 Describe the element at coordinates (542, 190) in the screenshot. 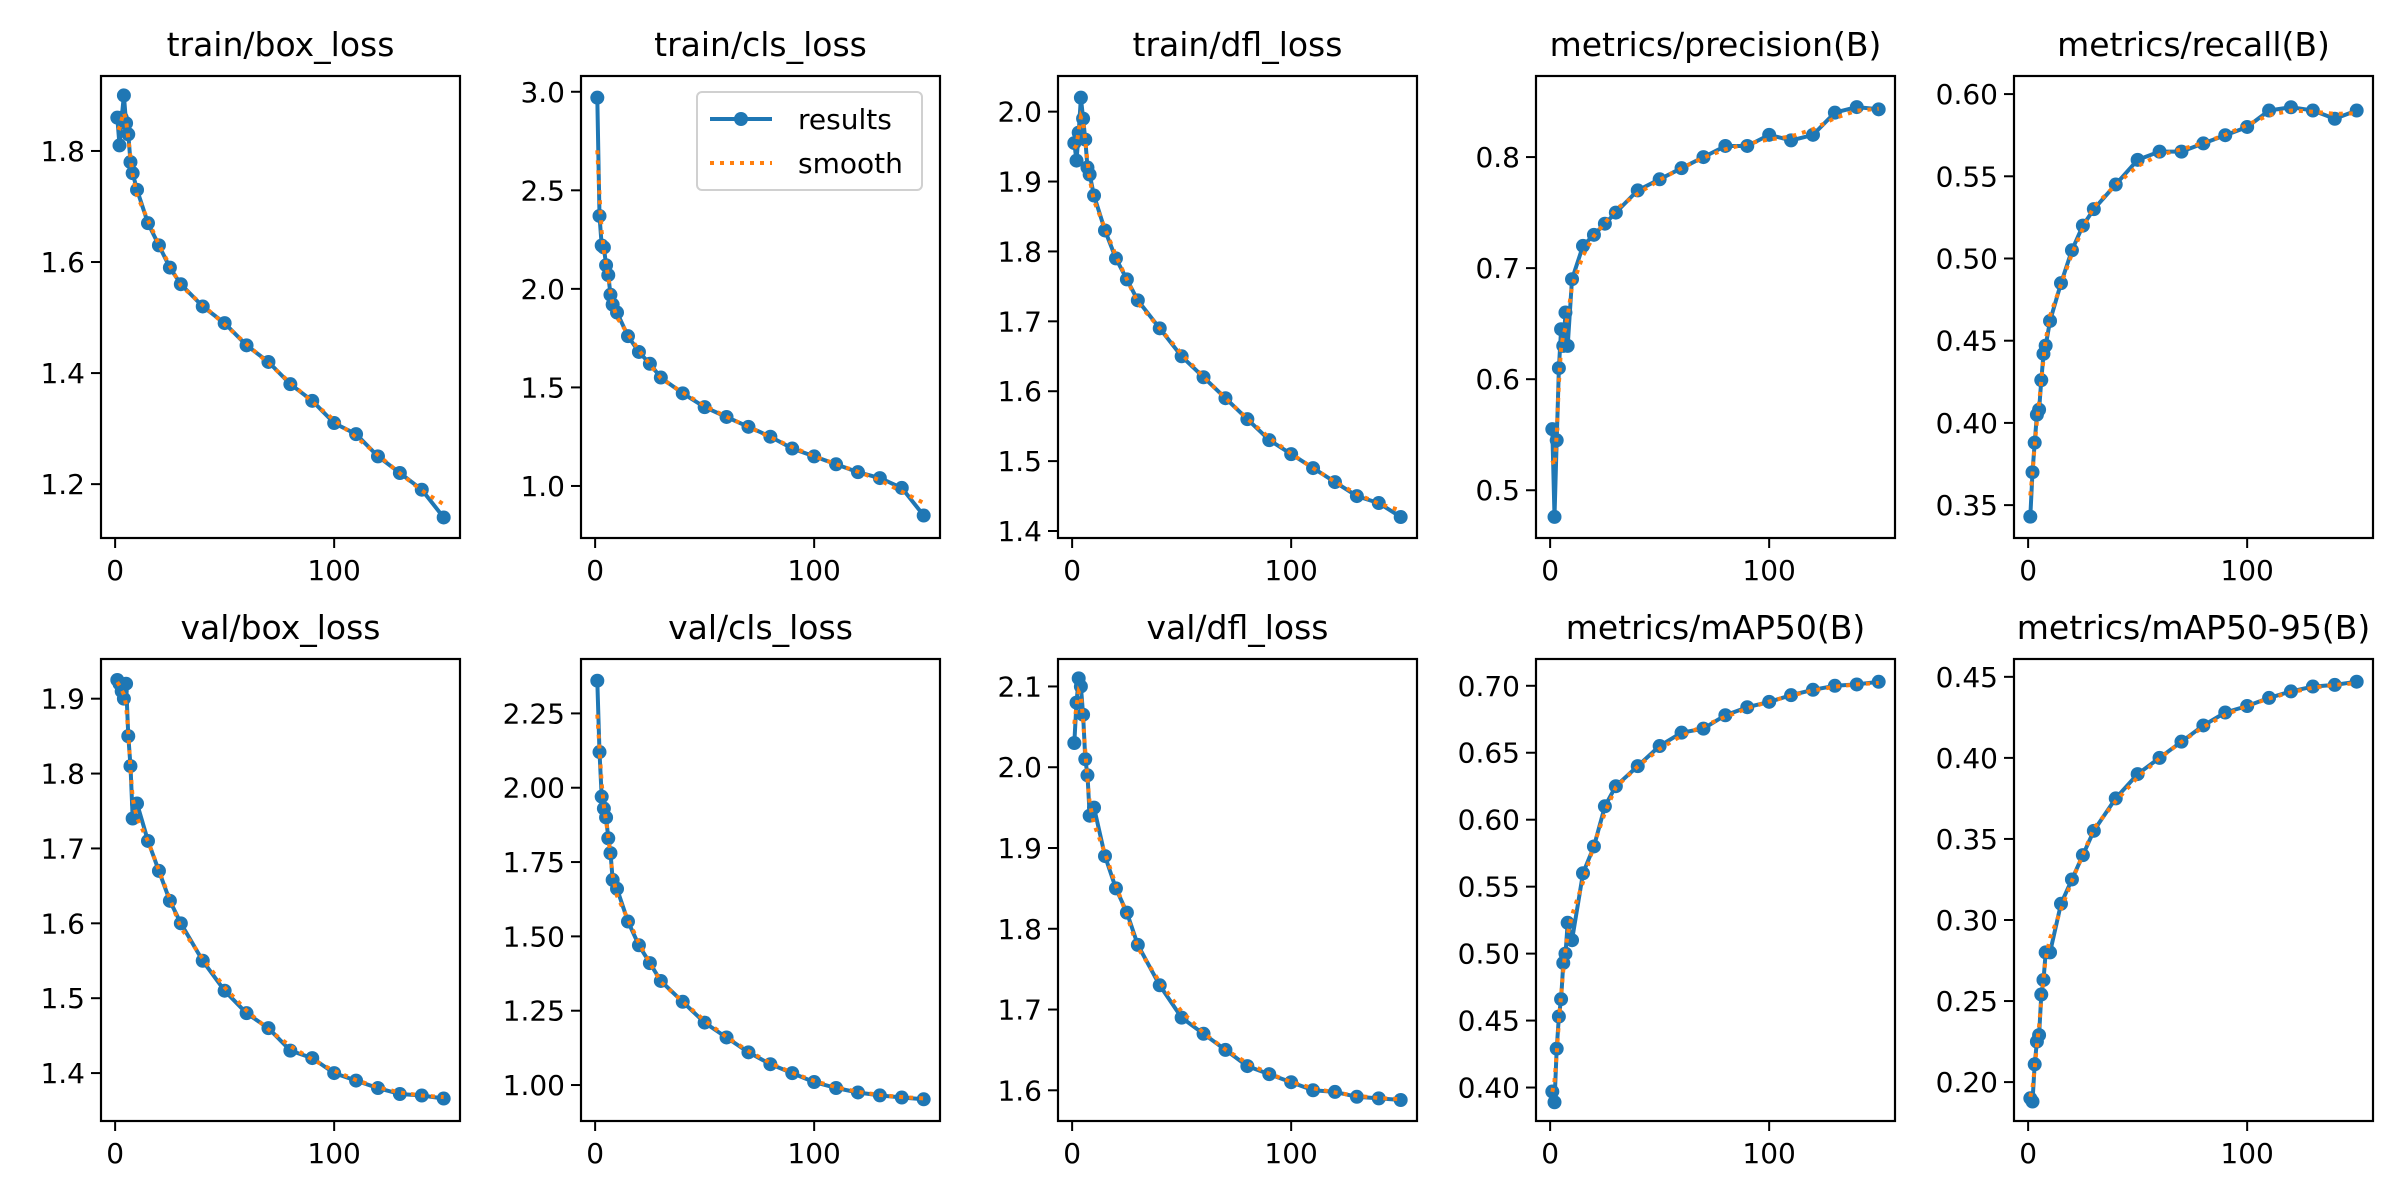

I see `y-tick-label: 2.5` at that location.